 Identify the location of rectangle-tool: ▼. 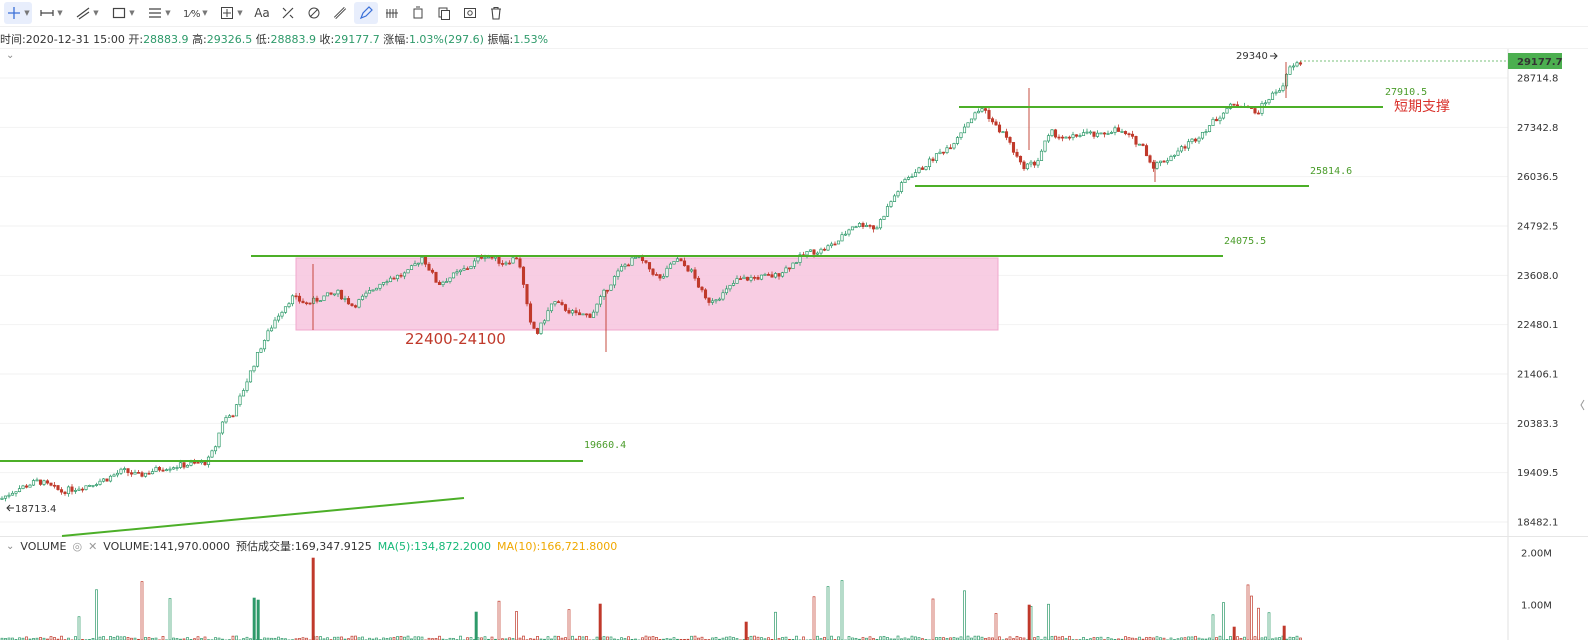
(123, 13).